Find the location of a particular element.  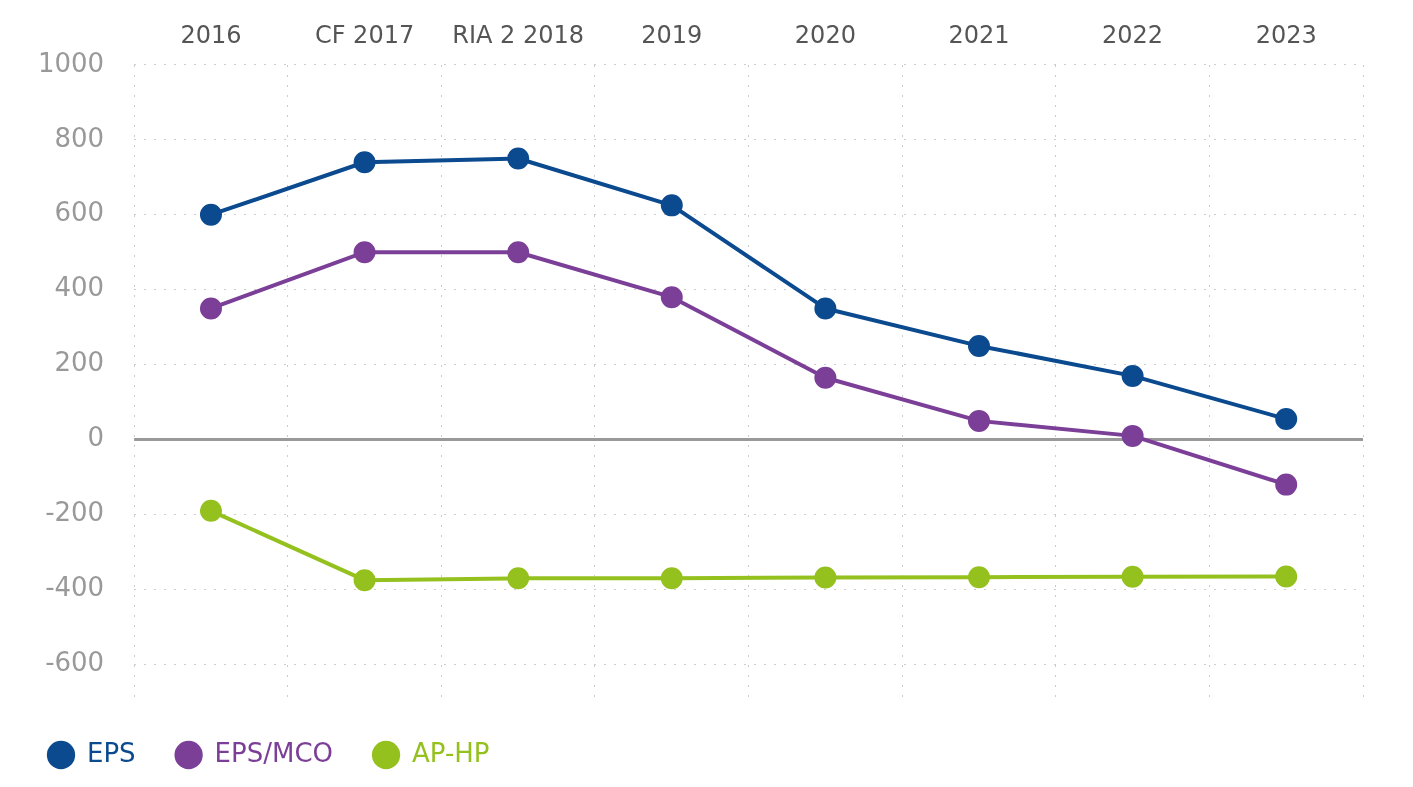

y-tick-label: 1000 is located at coordinates (71, 62).